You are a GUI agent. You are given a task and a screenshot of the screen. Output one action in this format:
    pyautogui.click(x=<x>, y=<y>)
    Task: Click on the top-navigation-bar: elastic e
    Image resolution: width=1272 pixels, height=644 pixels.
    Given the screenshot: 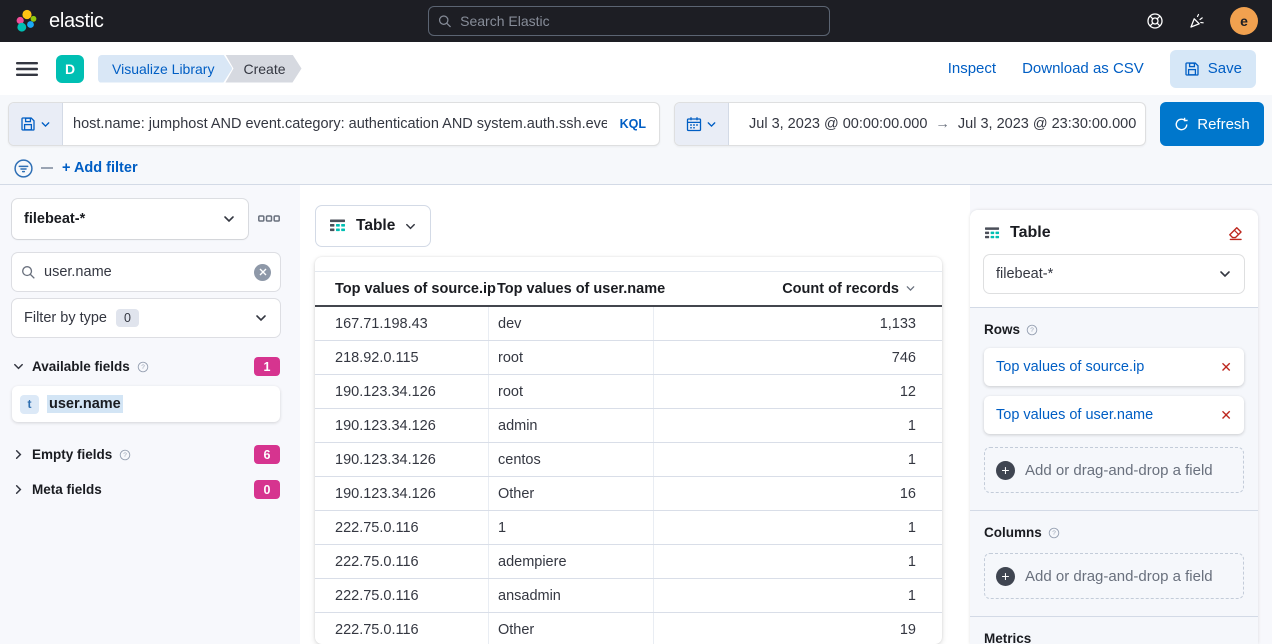 What is the action you would take?
    pyautogui.click(x=636, y=21)
    